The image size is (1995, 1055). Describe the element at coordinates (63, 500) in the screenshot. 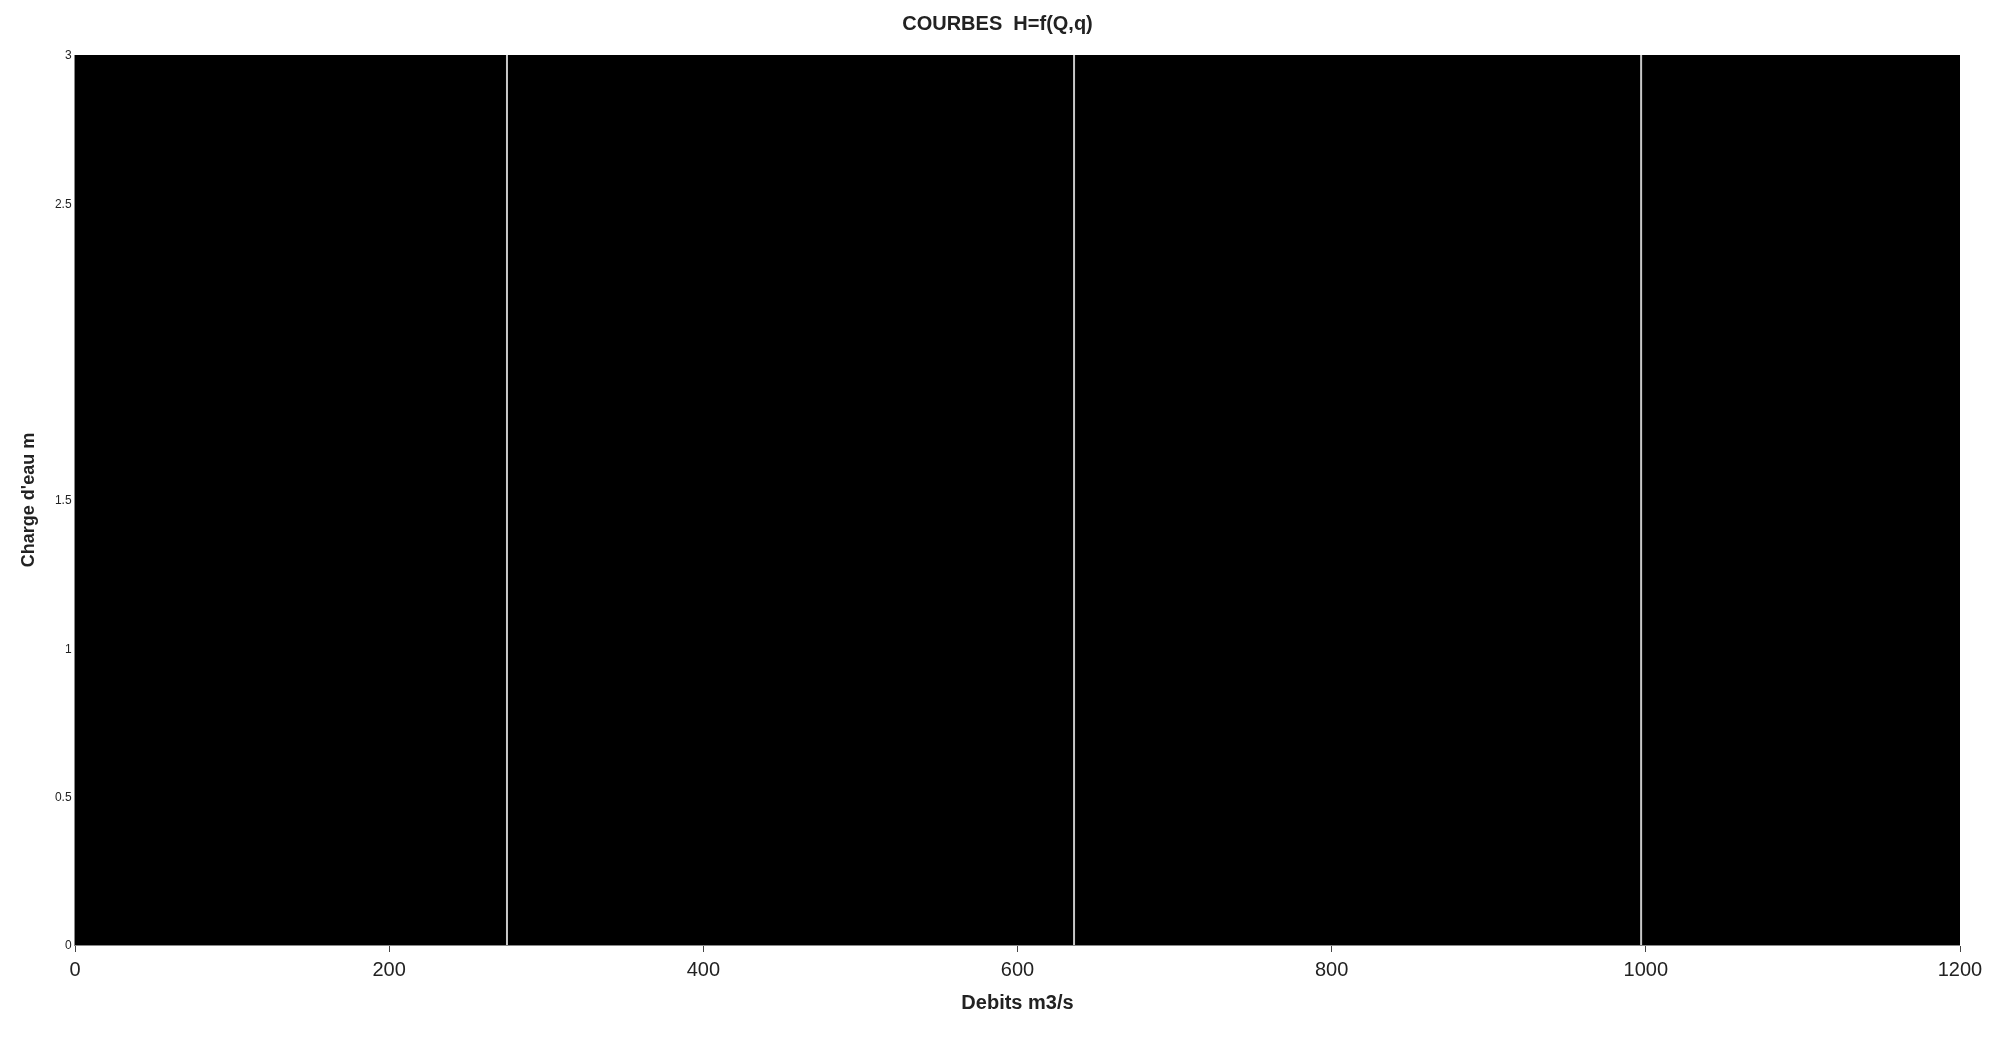

I see `y-tick-label: 1.5` at that location.